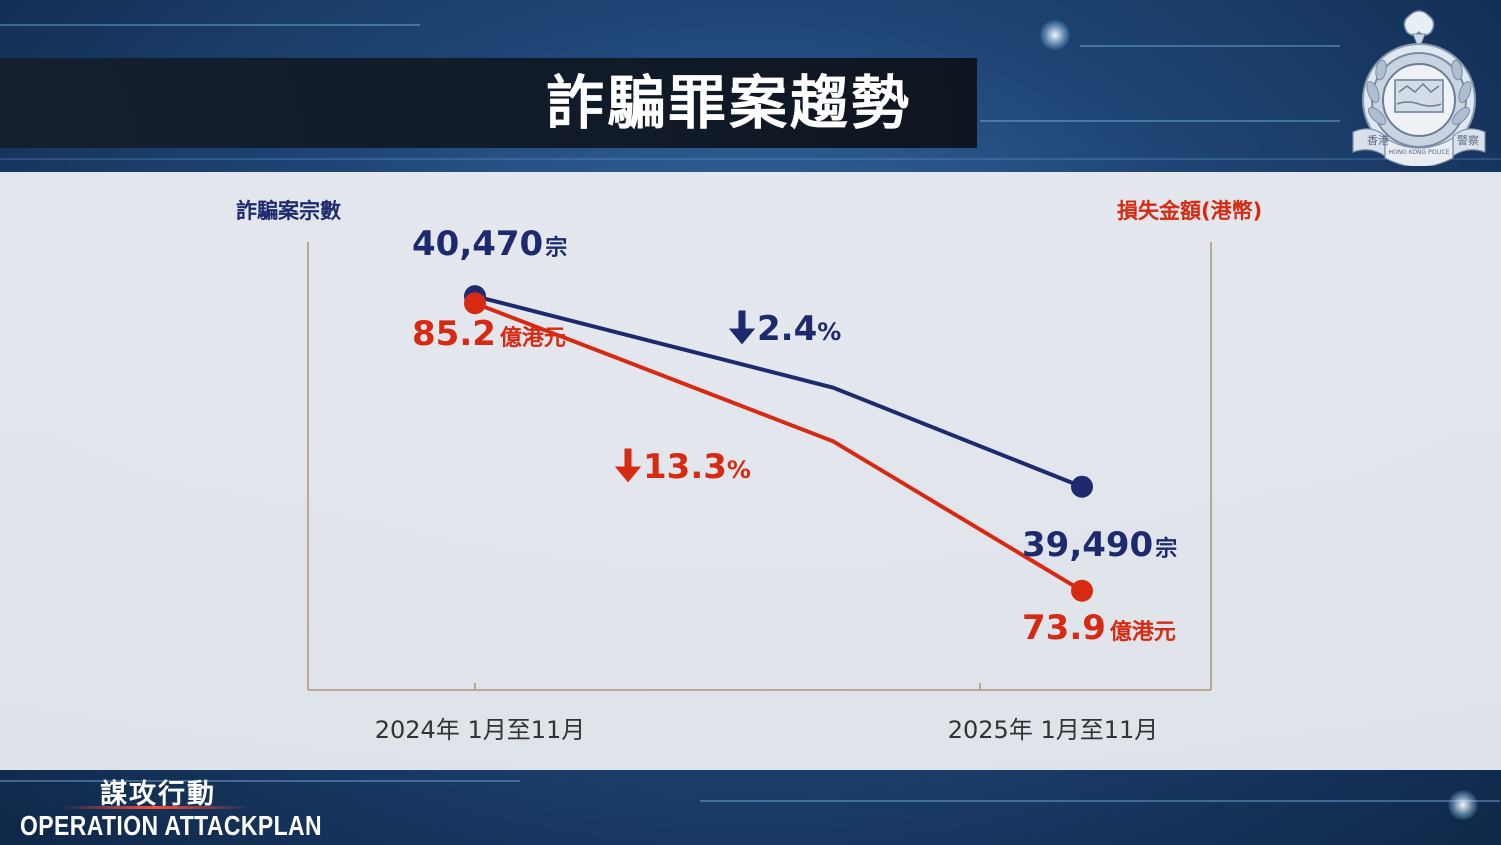  What do you see at coordinates (799, 329) in the screenshot?
I see `change-label-cases: 2.4%` at bounding box center [799, 329].